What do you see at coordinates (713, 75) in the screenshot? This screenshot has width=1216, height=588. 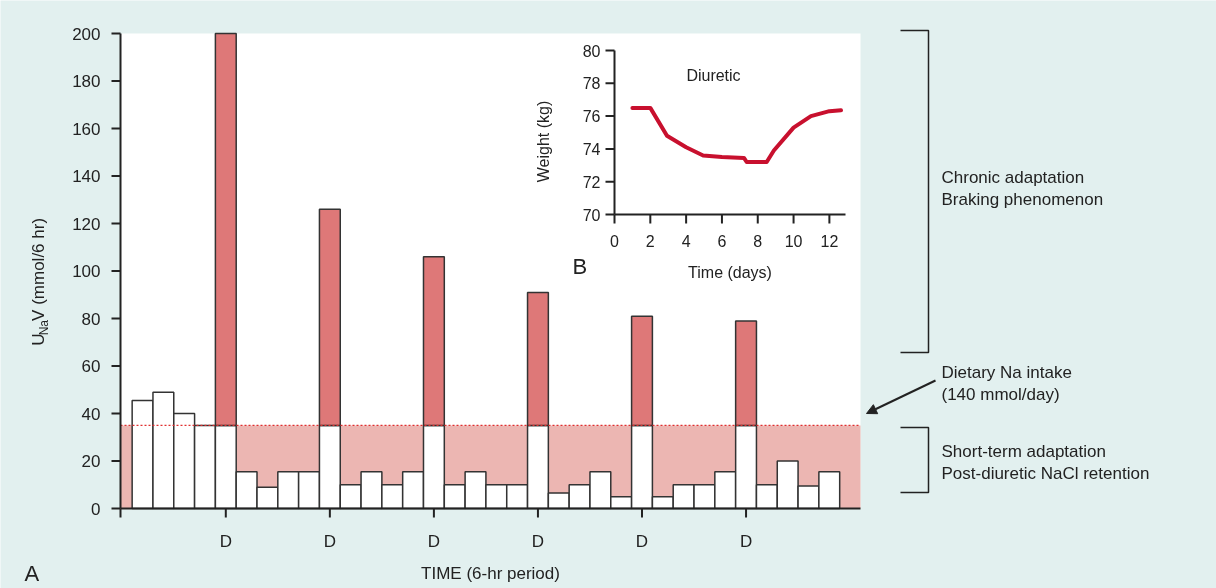 I see `annotation: Diuretic` at bounding box center [713, 75].